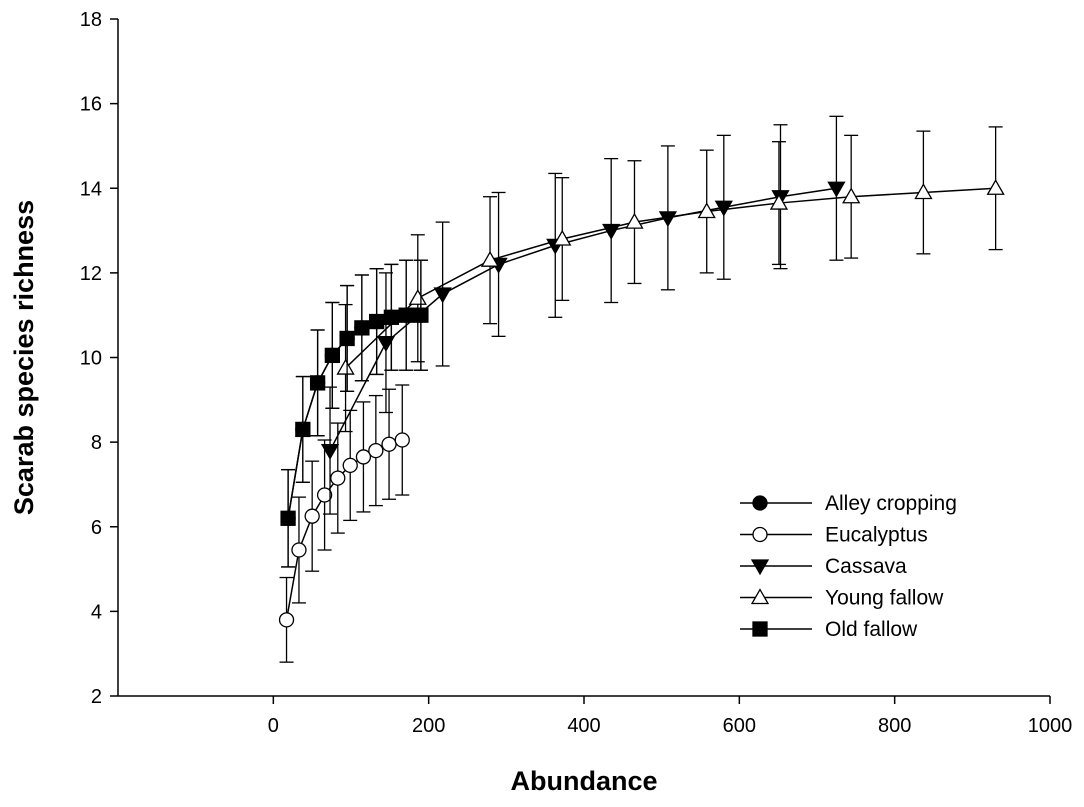 The width and height of the screenshot is (1084, 807). Describe the element at coordinates (91, 189) in the screenshot. I see `y-tick-label: 14` at that location.